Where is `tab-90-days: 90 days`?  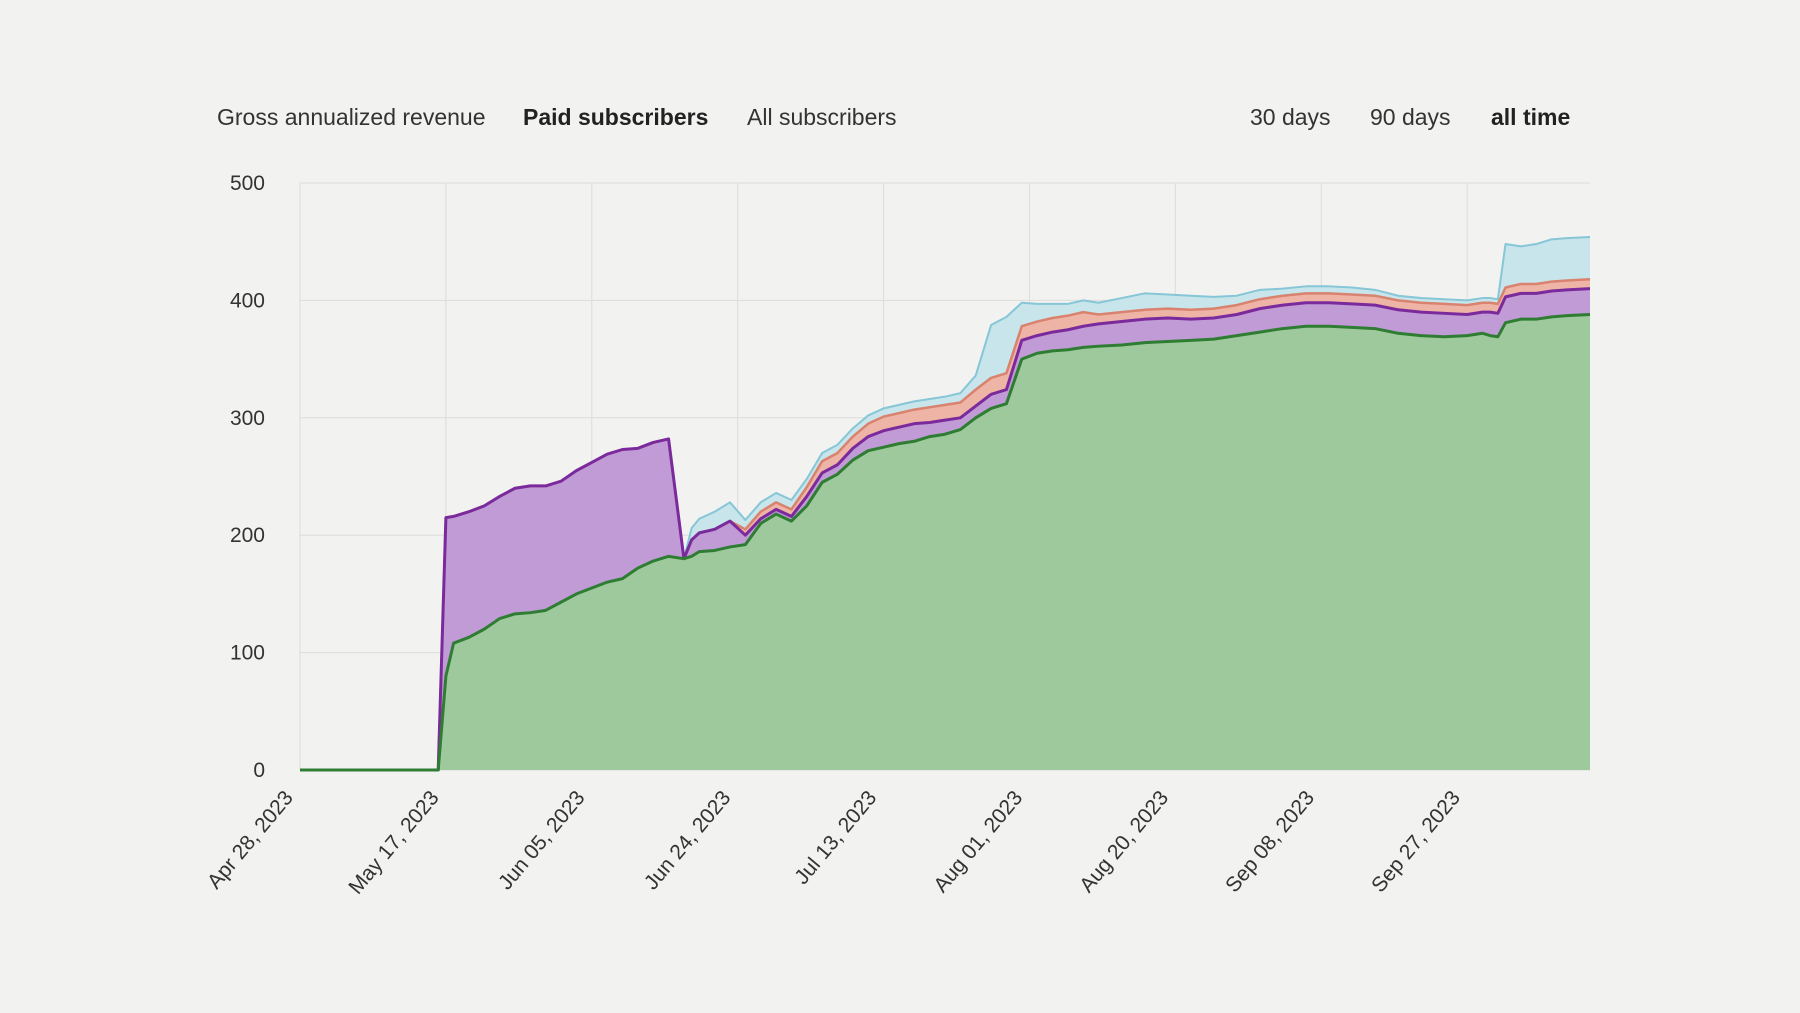 tab-90-days: 90 days is located at coordinates (1410, 117).